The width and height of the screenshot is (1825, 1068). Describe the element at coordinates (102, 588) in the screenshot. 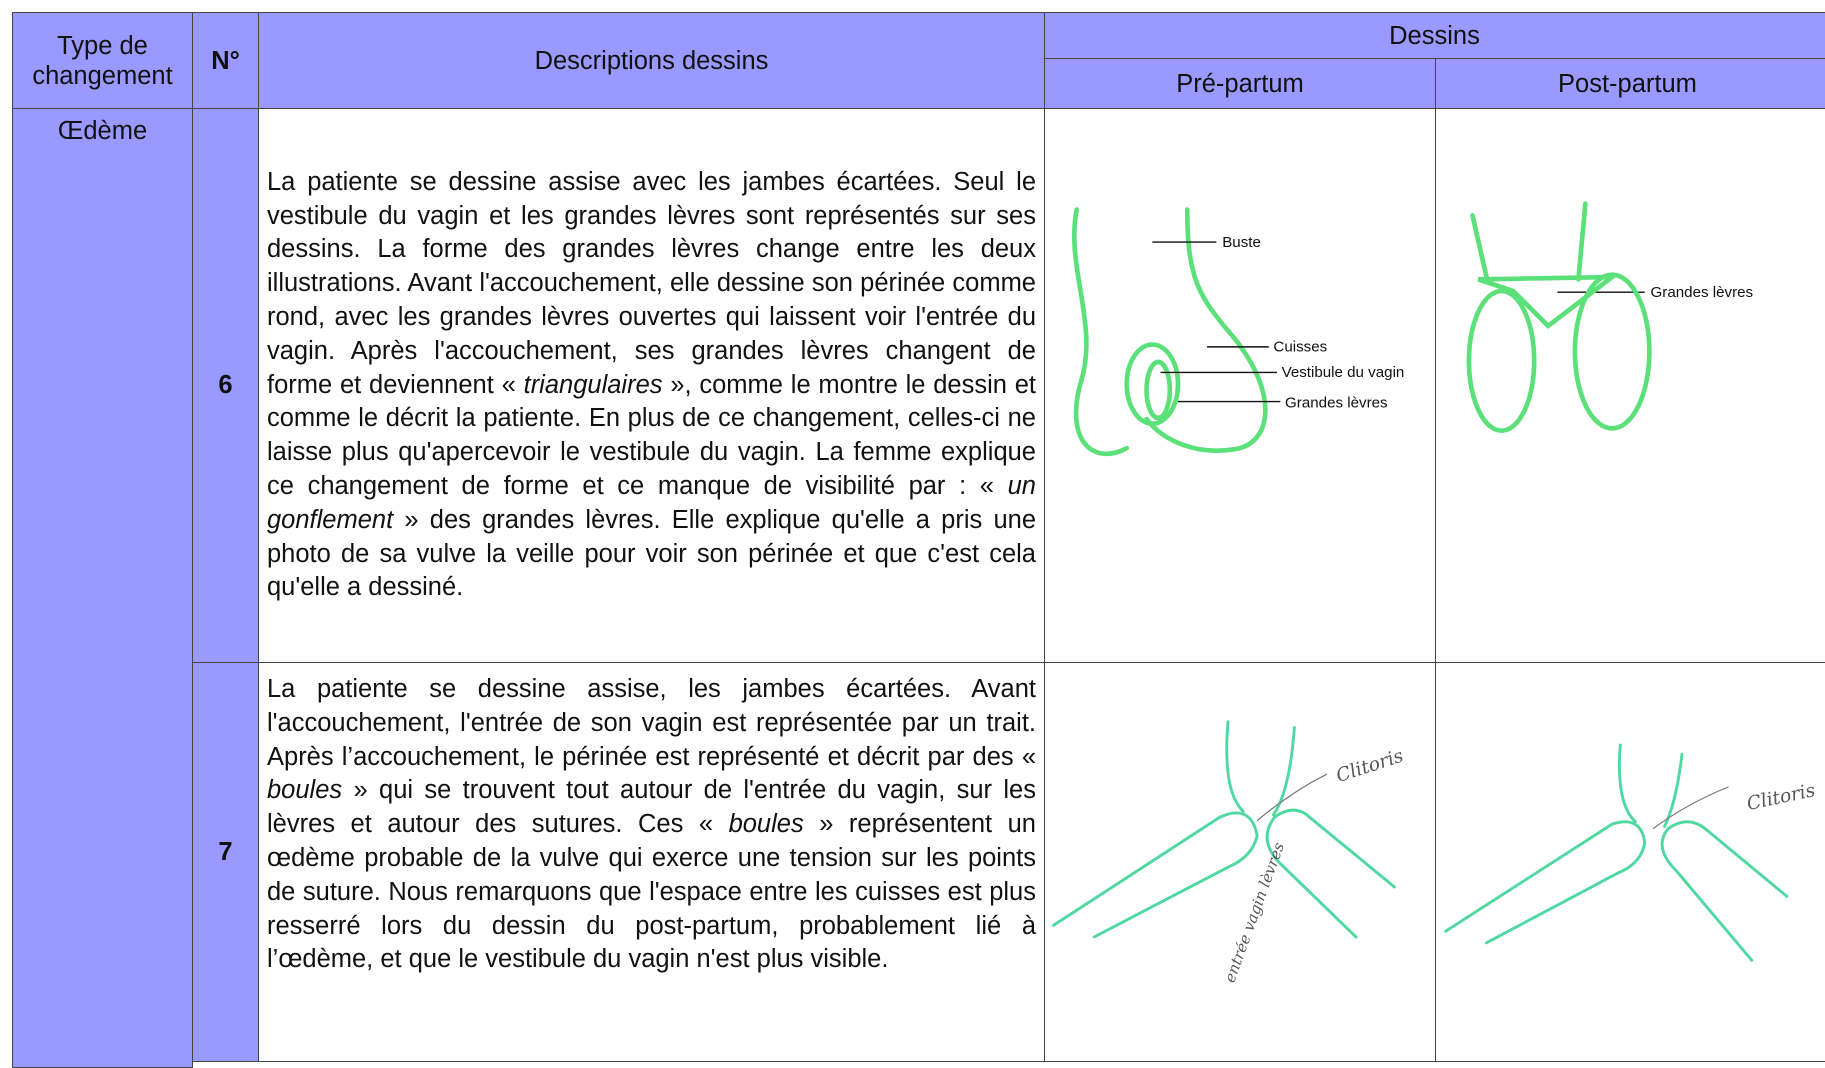

I see `category-cell: Œdème` at that location.